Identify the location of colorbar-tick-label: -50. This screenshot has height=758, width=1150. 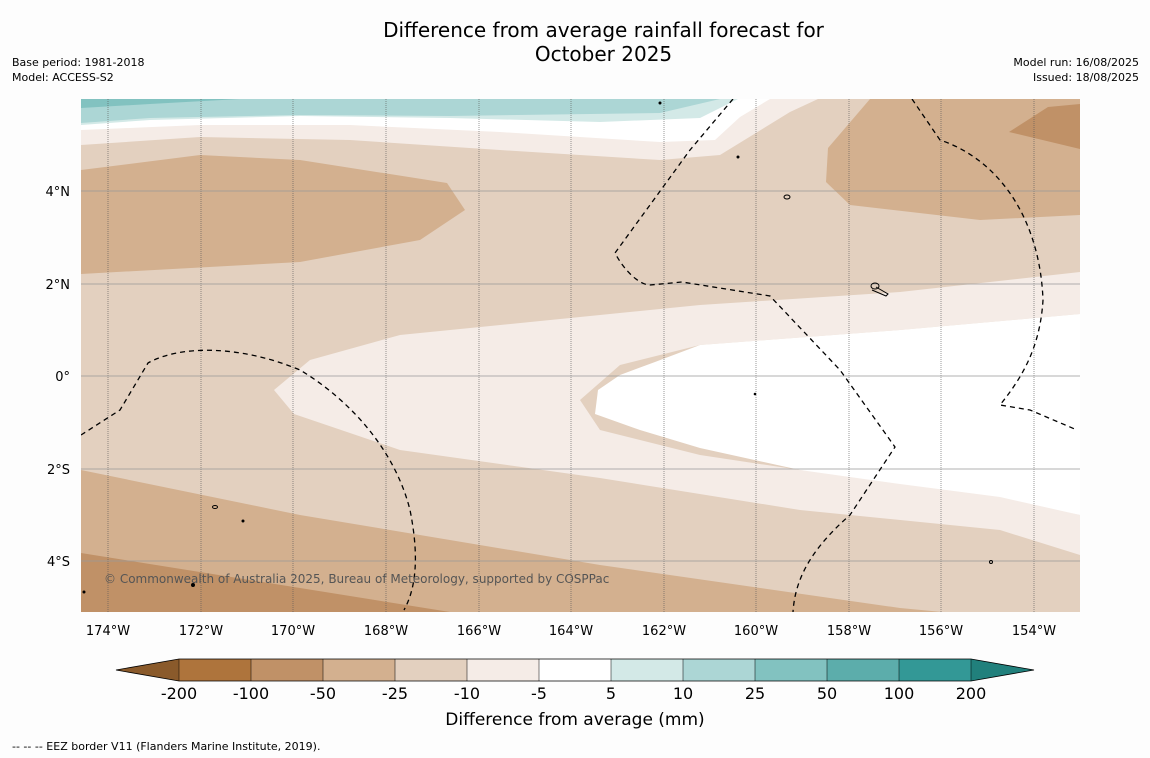
(323, 693).